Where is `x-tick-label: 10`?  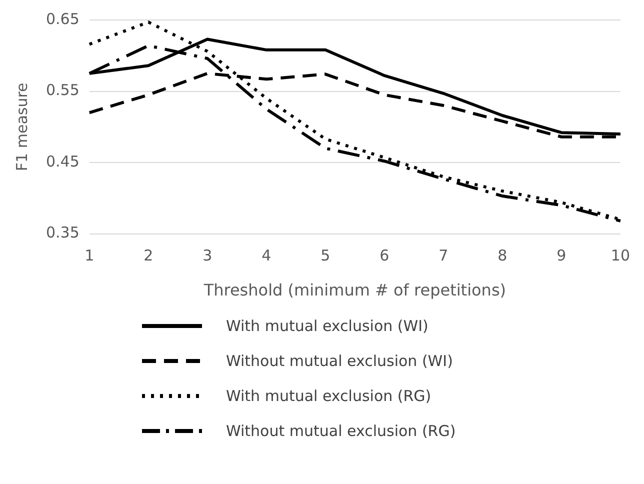
x-tick-label: 10 is located at coordinates (620, 255).